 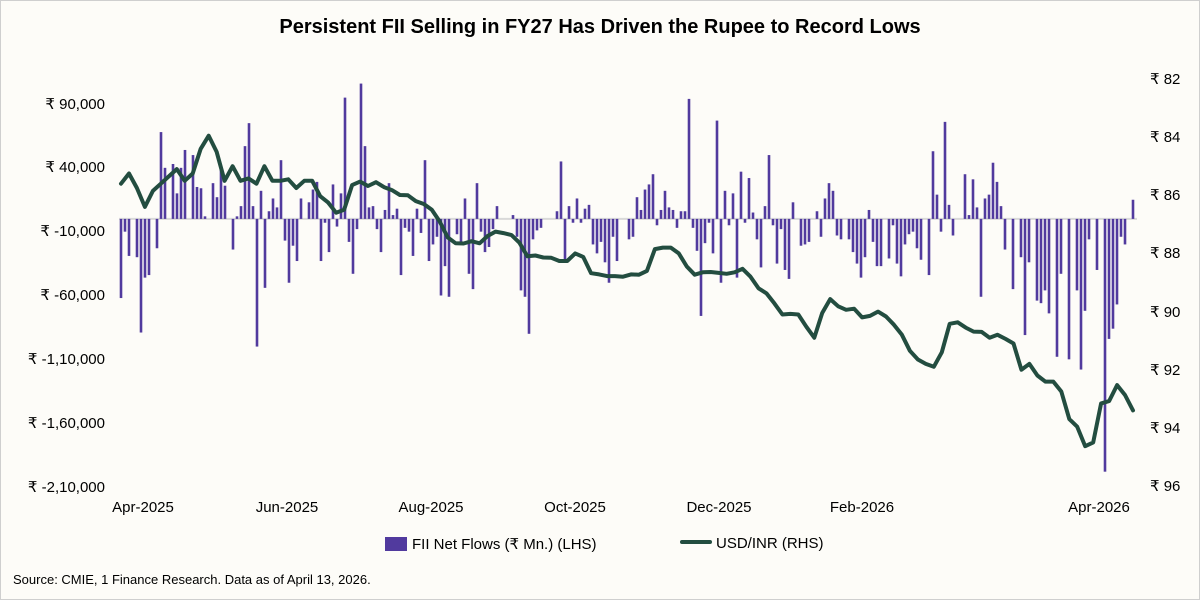 I want to click on legend-item-inr: USD/INR (RHS), so click(x=752, y=543).